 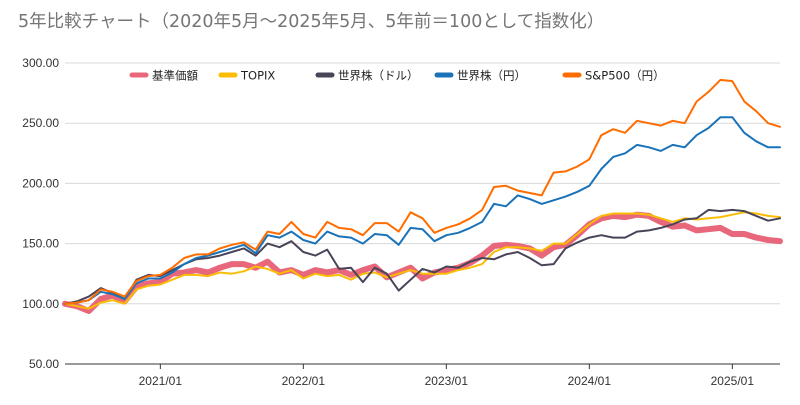 I want to click on y-tick-label: 100.00, so click(x=40, y=304).